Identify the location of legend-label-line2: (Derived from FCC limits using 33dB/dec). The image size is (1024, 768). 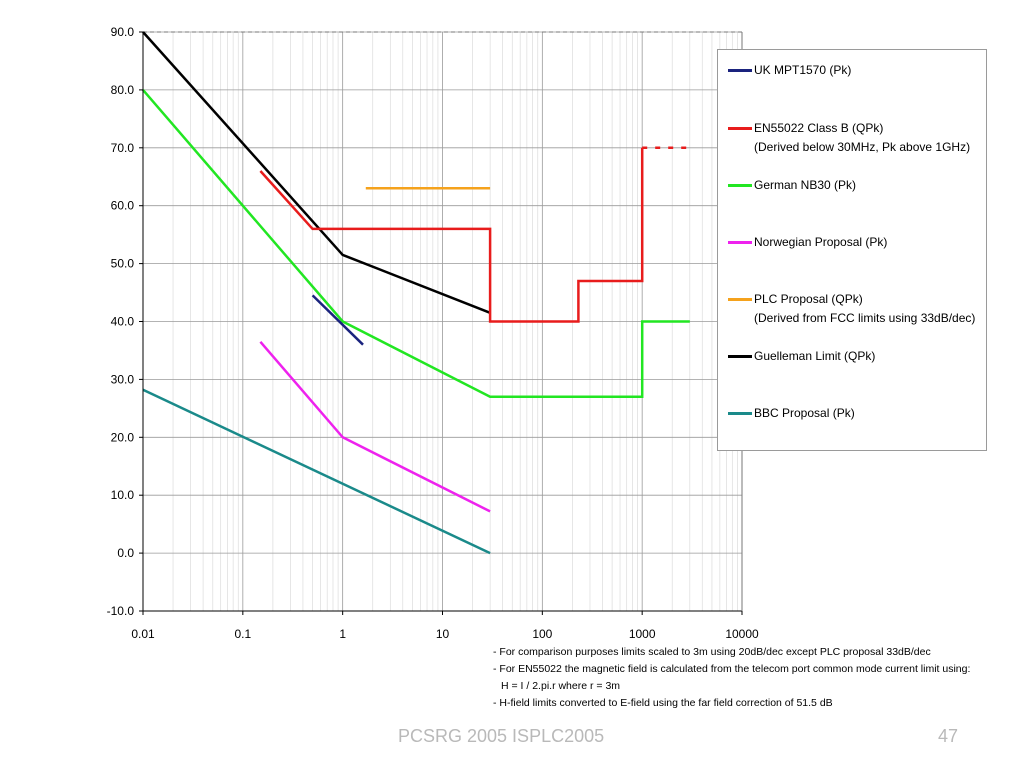
(865, 318).